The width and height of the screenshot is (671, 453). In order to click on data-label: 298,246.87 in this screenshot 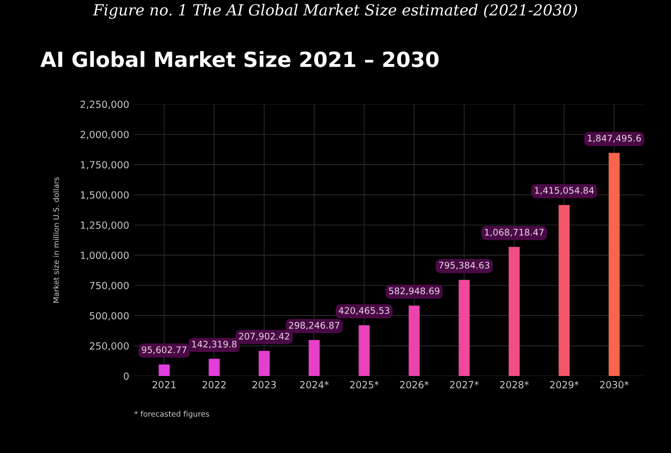, I will do `click(314, 326)`.